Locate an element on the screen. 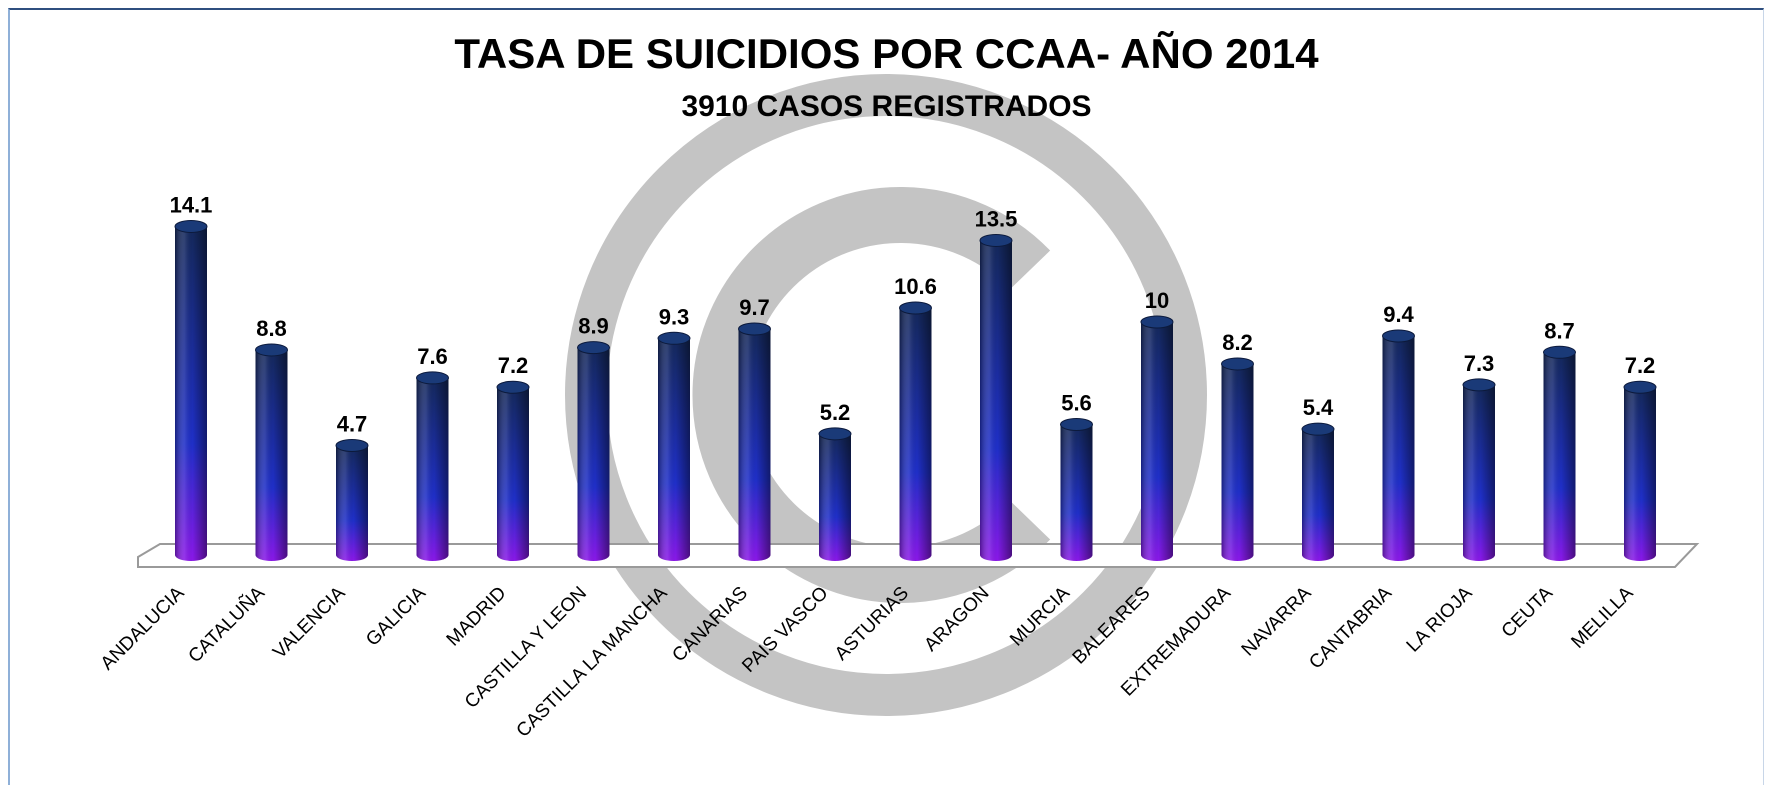  value-label-galicia: 7.6 is located at coordinates (432, 356).